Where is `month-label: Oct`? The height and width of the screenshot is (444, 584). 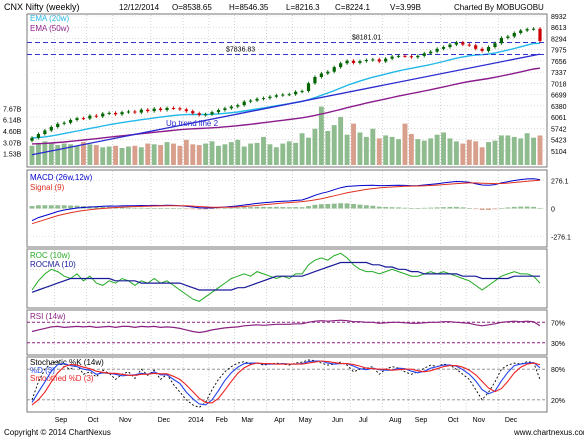 month-label: Oct is located at coordinates (93, 420).